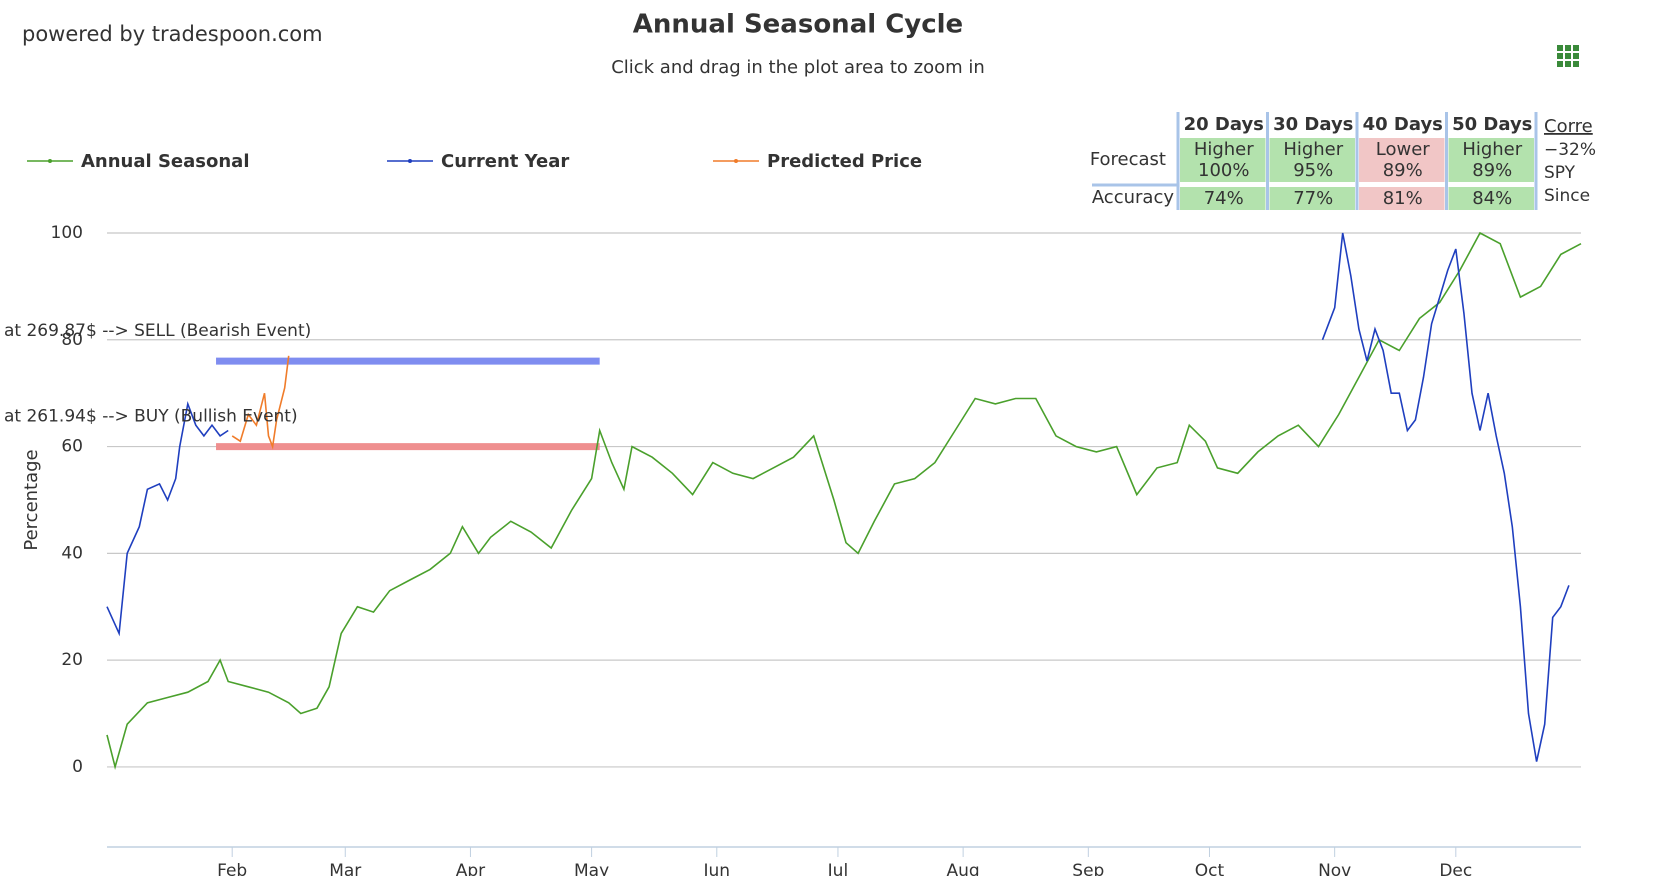  What do you see at coordinates (1568, 56) in the screenshot?
I see `menu-icon` at bounding box center [1568, 56].